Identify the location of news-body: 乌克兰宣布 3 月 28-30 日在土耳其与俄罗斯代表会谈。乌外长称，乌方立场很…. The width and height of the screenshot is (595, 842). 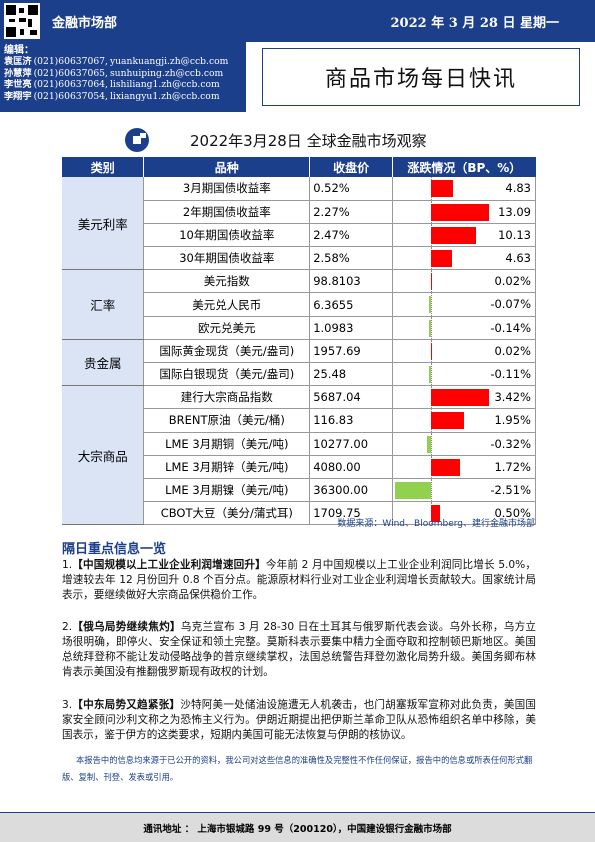
(299, 649).